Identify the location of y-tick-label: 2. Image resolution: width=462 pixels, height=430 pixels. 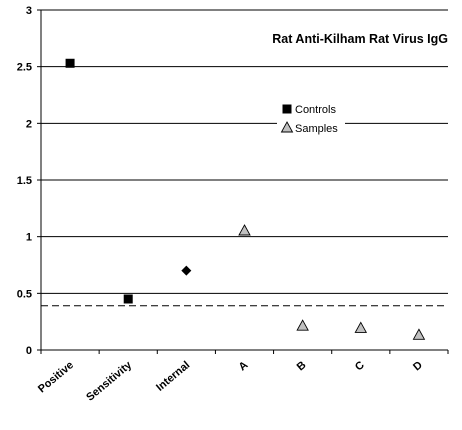
(29, 124).